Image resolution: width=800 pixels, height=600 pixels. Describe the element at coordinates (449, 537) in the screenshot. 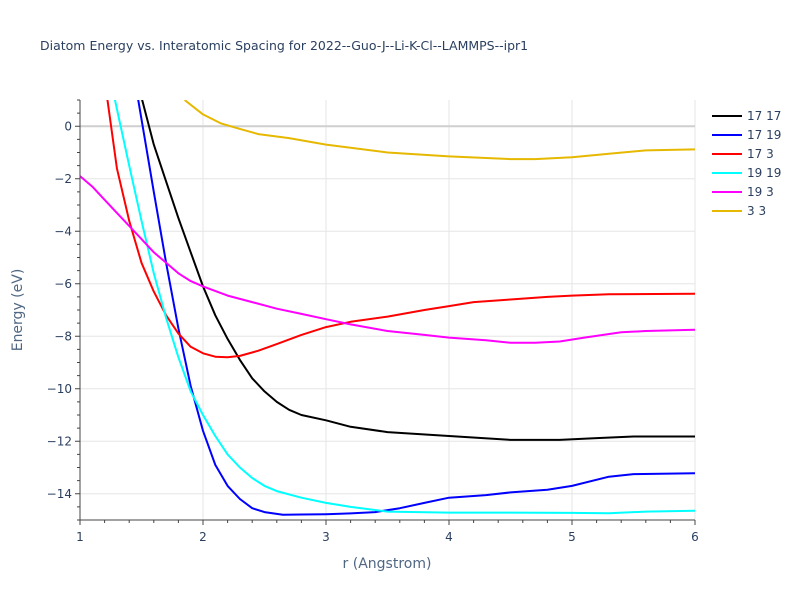

I see `x-tick-label: 4` at that location.